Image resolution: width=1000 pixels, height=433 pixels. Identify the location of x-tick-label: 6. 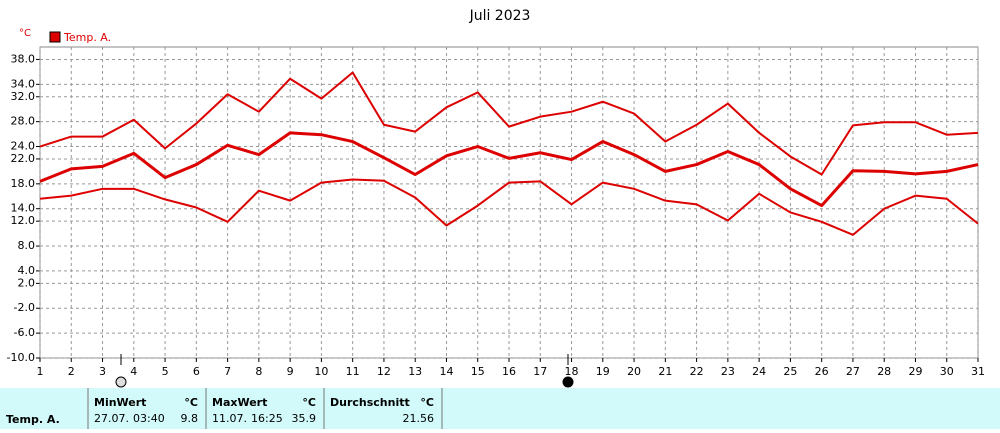
(196, 371).